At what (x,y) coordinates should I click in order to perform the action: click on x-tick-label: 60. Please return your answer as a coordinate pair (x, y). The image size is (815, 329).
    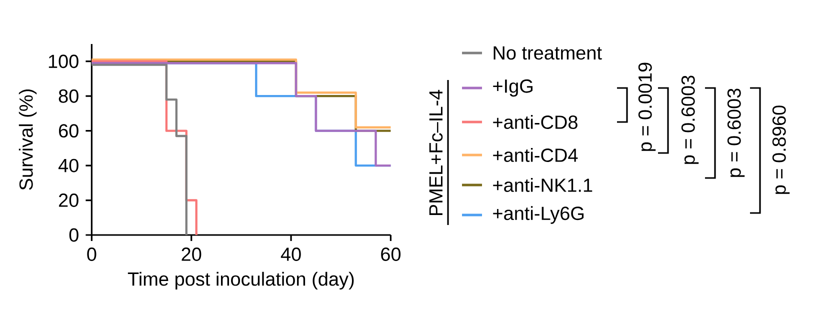
    Looking at the image, I should click on (391, 254).